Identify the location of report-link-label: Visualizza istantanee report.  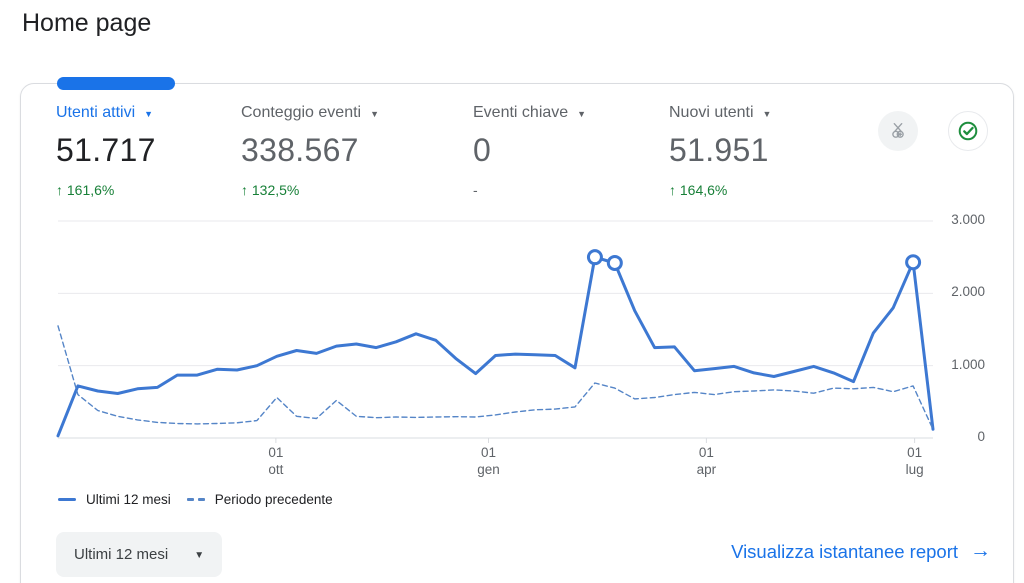
(844, 551).